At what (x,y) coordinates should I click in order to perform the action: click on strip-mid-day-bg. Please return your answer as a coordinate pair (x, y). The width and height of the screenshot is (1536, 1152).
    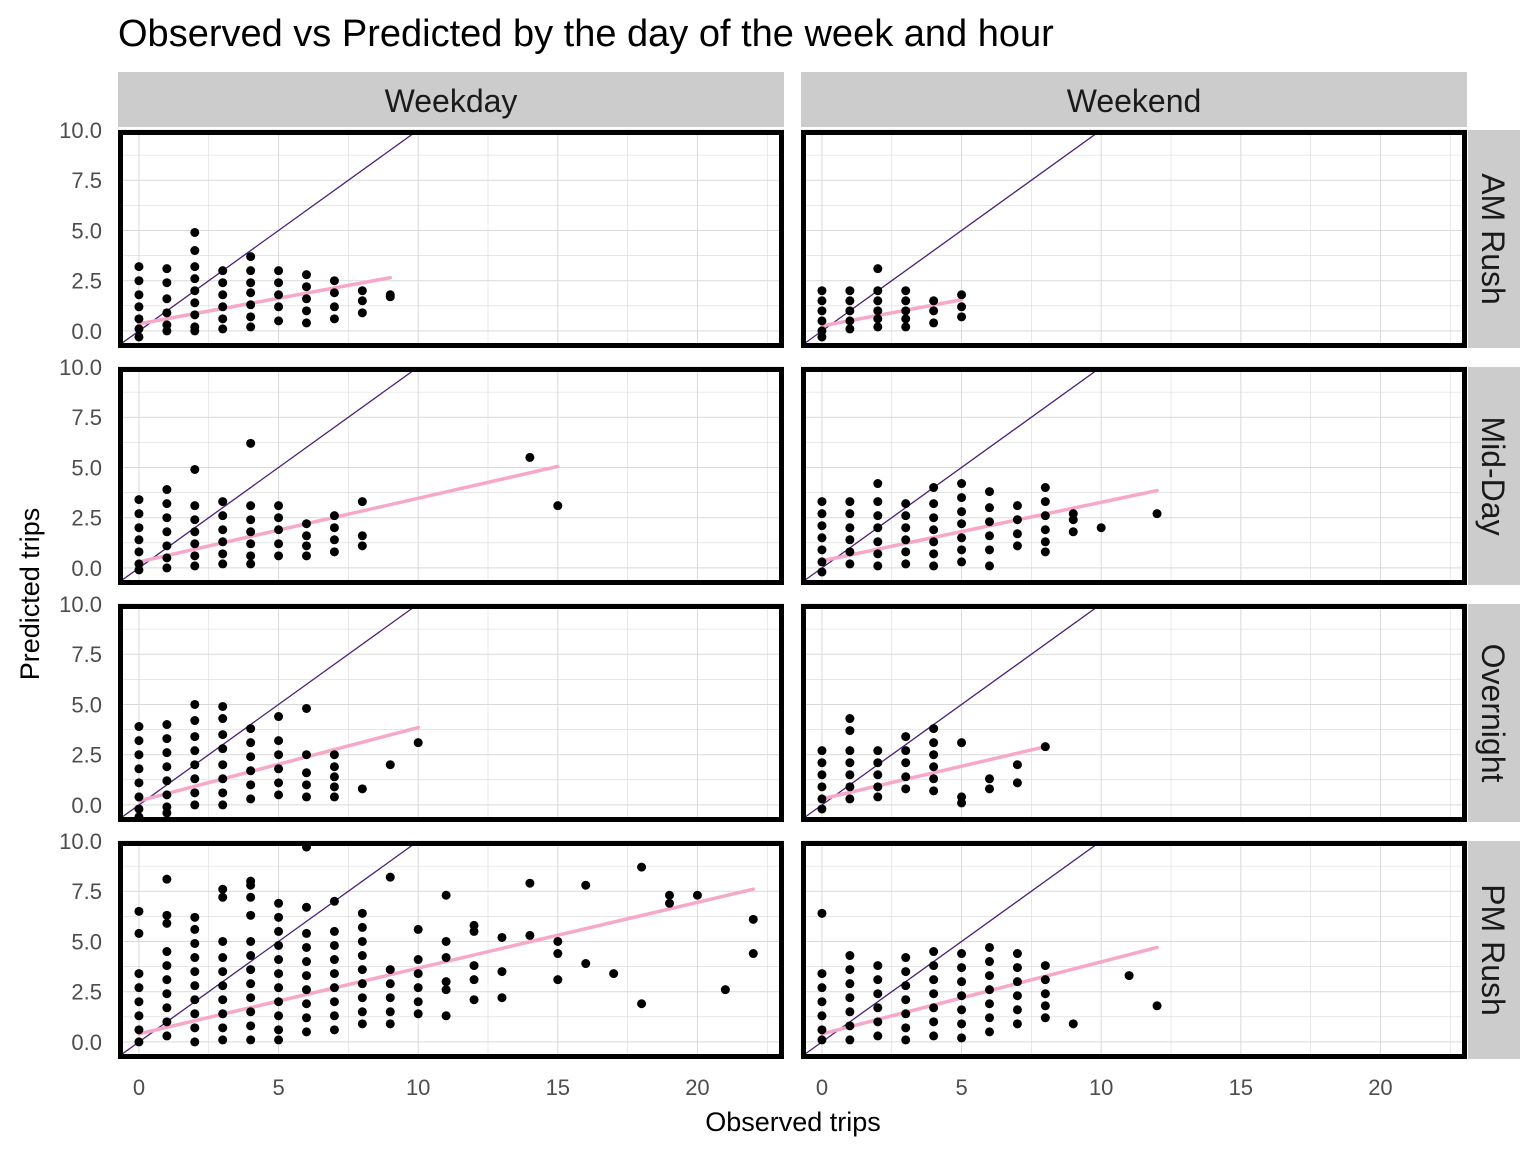
    Looking at the image, I should click on (1494, 476).